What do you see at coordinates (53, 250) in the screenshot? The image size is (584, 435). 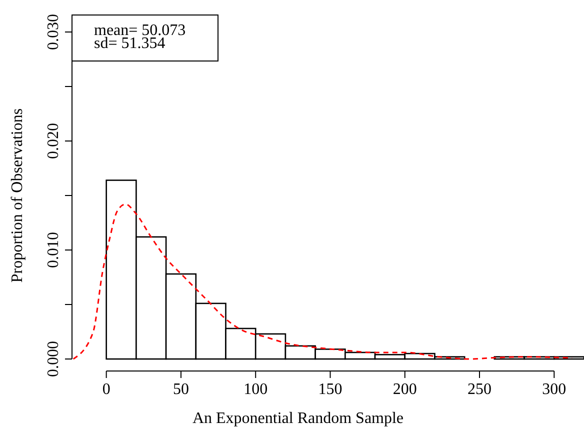 I see `y-tick-label: 0.010` at bounding box center [53, 250].